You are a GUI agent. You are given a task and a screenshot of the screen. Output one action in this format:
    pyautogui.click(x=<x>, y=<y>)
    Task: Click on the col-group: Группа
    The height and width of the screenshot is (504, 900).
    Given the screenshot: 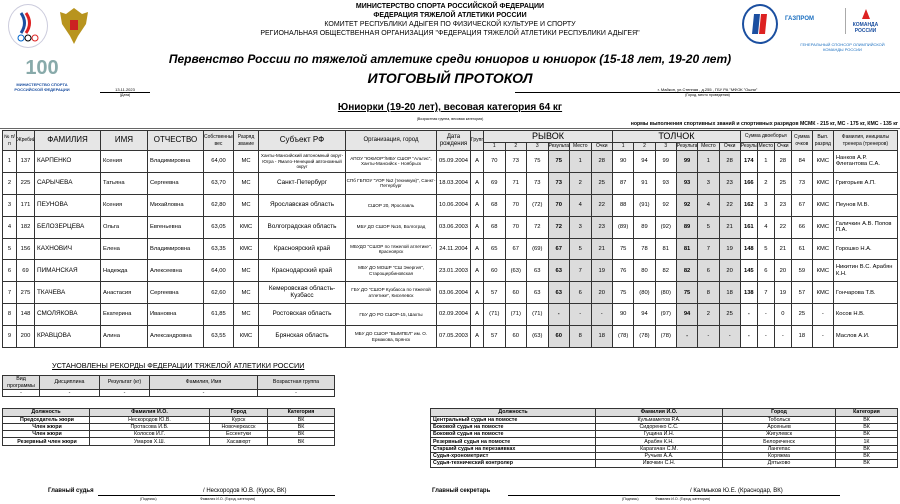 What is the action you would take?
    pyautogui.click(x=477, y=140)
    